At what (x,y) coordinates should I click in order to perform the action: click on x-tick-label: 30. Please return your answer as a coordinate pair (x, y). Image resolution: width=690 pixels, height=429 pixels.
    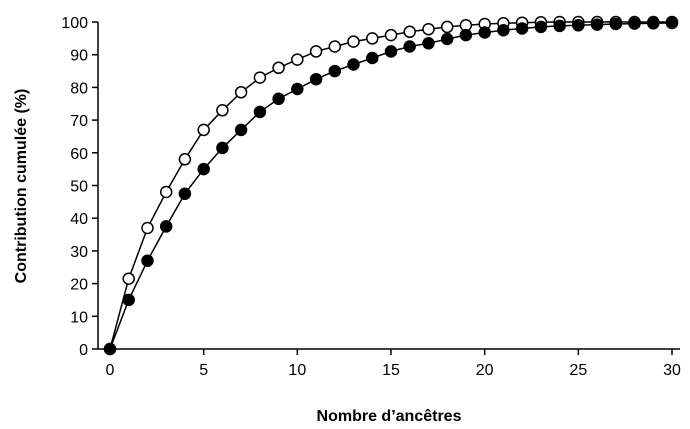
    Looking at the image, I should click on (672, 370).